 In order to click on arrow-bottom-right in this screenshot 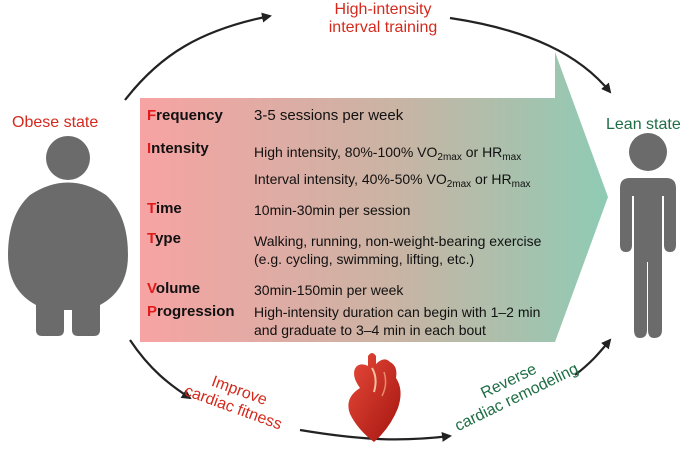, I will do `click(593, 357)`.